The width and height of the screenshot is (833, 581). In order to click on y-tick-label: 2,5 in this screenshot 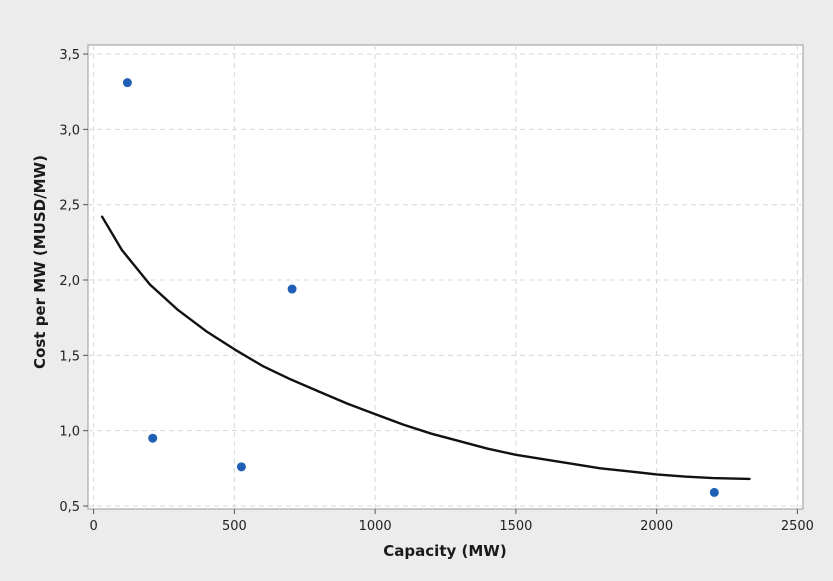, I will do `click(69, 206)`.